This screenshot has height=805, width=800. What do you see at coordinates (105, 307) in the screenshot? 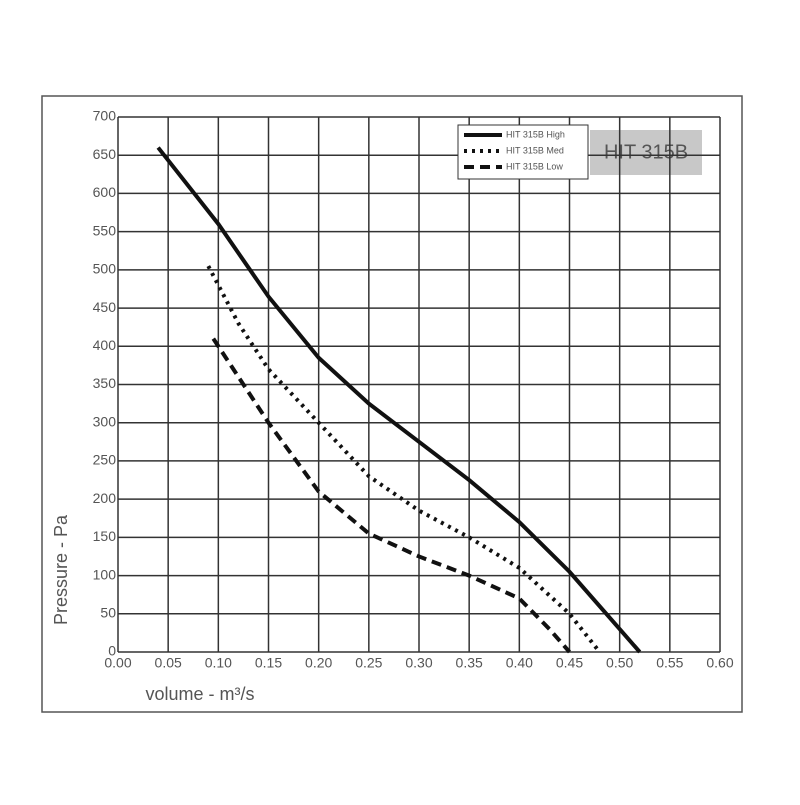
I see `y-tick-label: 450` at bounding box center [105, 307].